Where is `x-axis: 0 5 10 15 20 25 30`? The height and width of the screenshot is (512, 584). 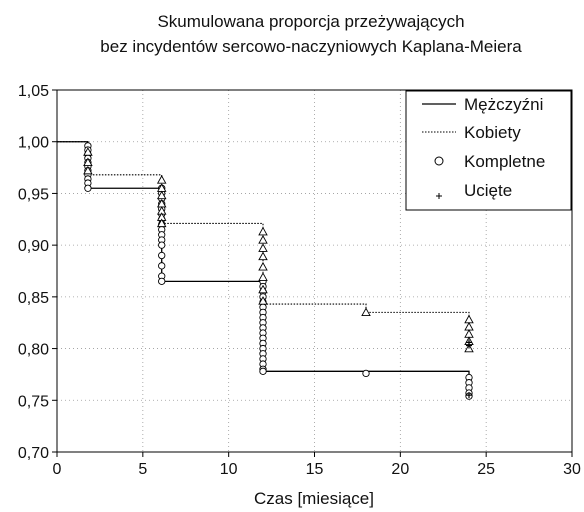 x-axis: 0 5 10 15 20 25 30 is located at coordinates (317, 465).